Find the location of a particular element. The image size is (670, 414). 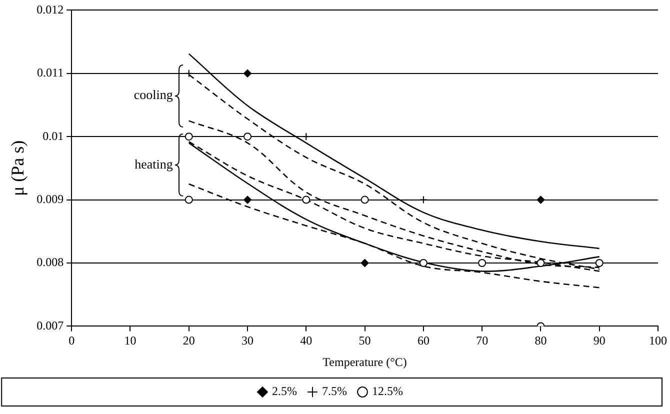

x-tick-label: 20 is located at coordinates (188, 341).